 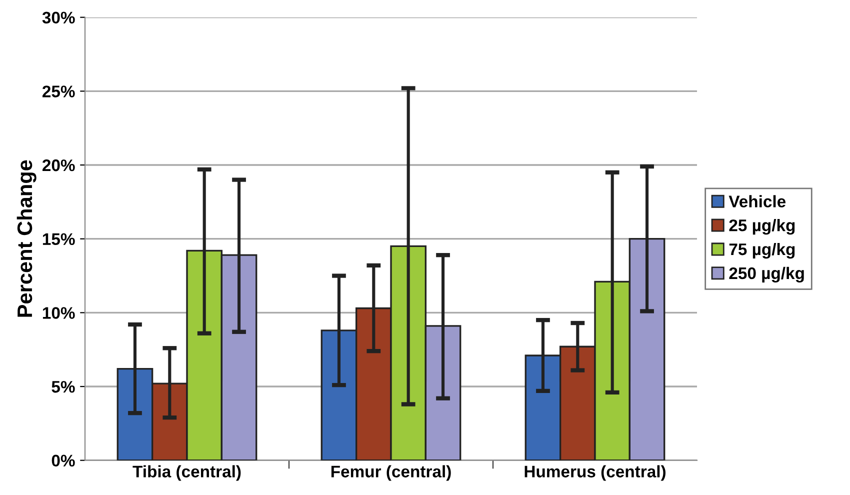 I want to click on y-tick-label: 5%, so click(x=63, y=386).